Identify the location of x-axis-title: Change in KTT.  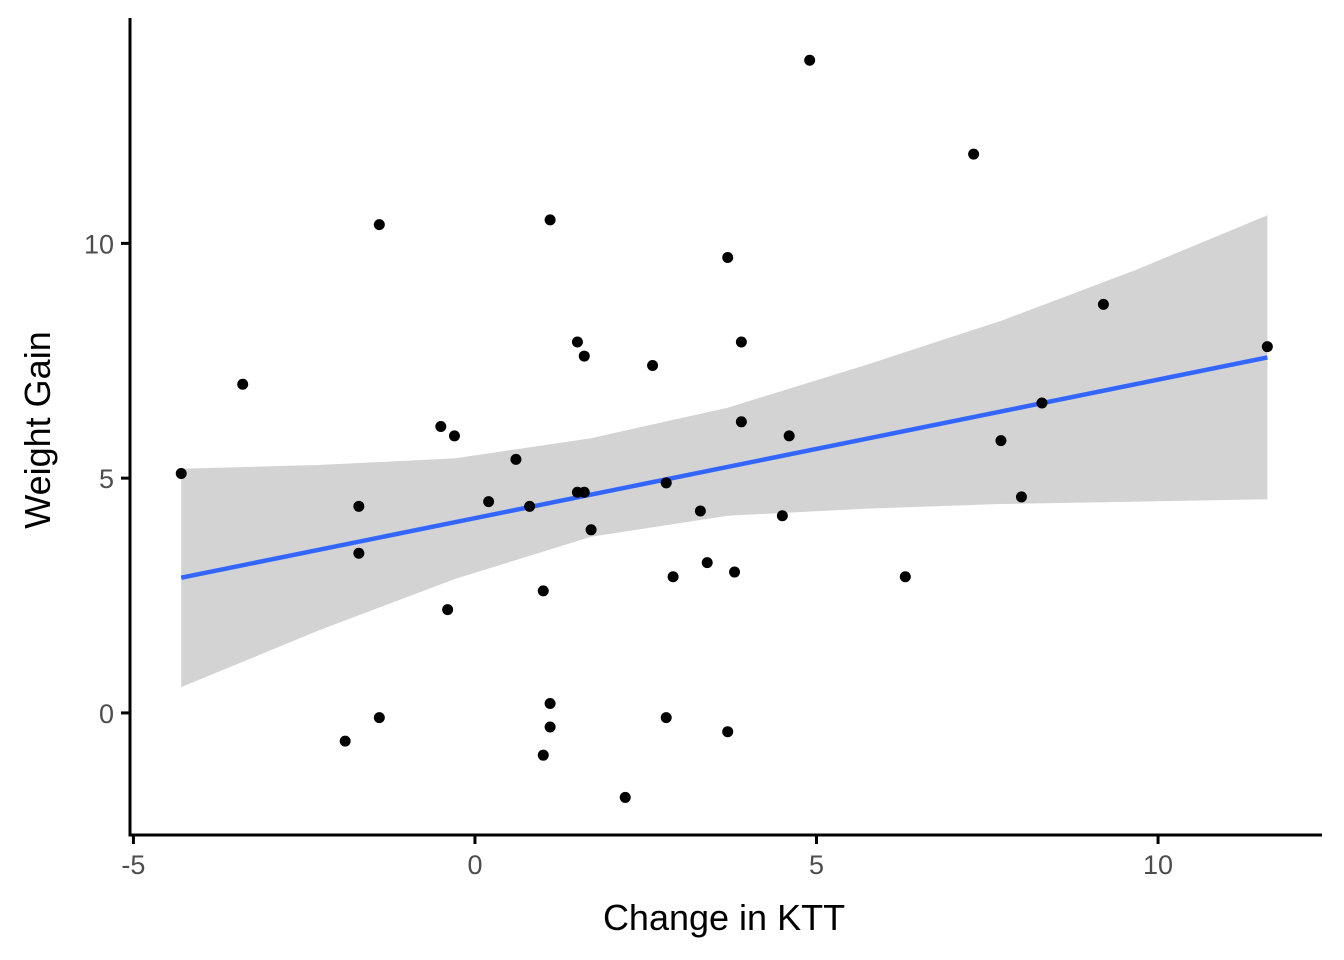
(724, 917).